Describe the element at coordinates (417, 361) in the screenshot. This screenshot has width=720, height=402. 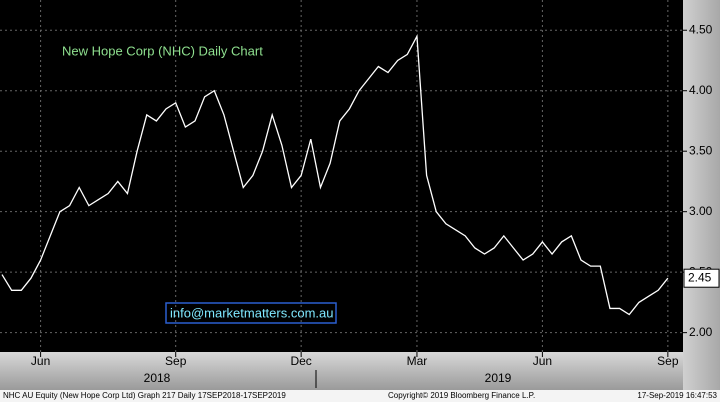
I see `x-tick-label: Mar` at that location.